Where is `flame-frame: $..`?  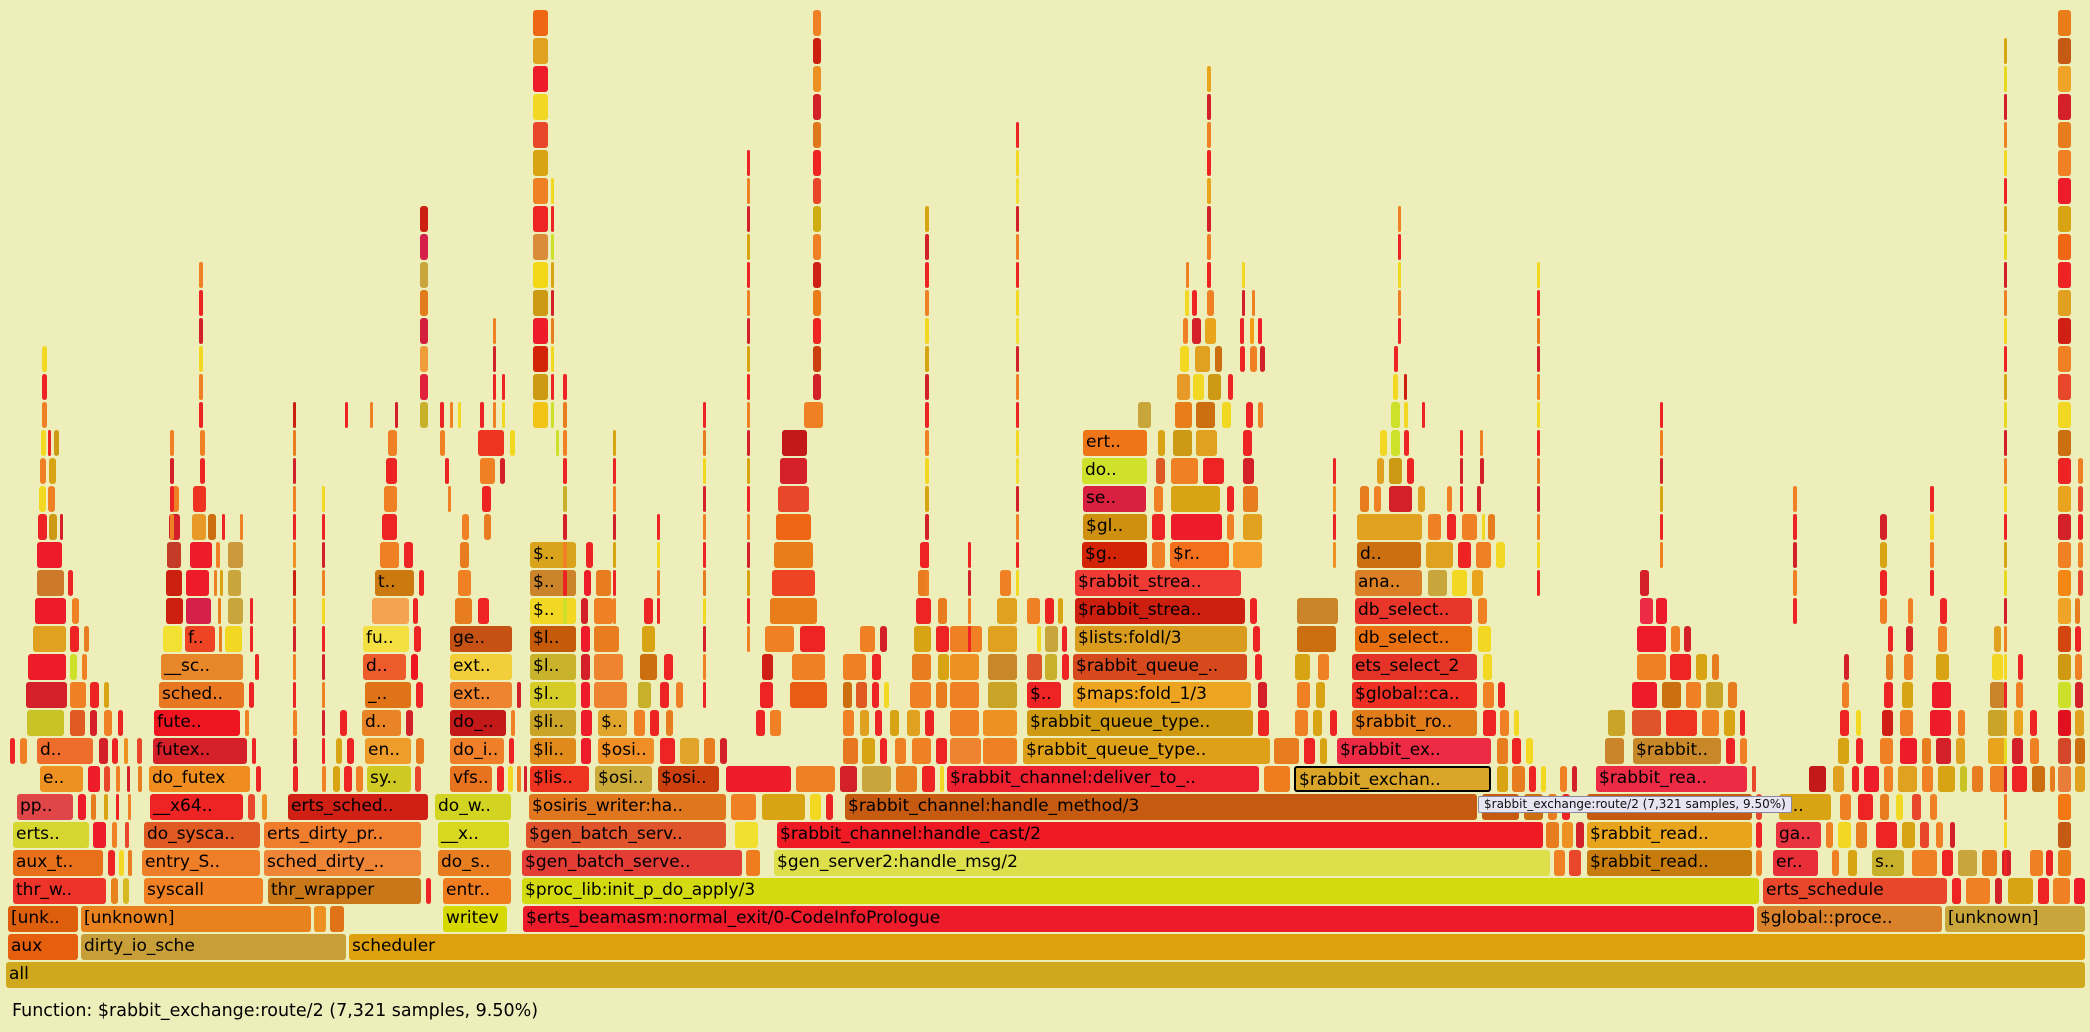 flame-frame: $.. is located at coordinates (553, 611).